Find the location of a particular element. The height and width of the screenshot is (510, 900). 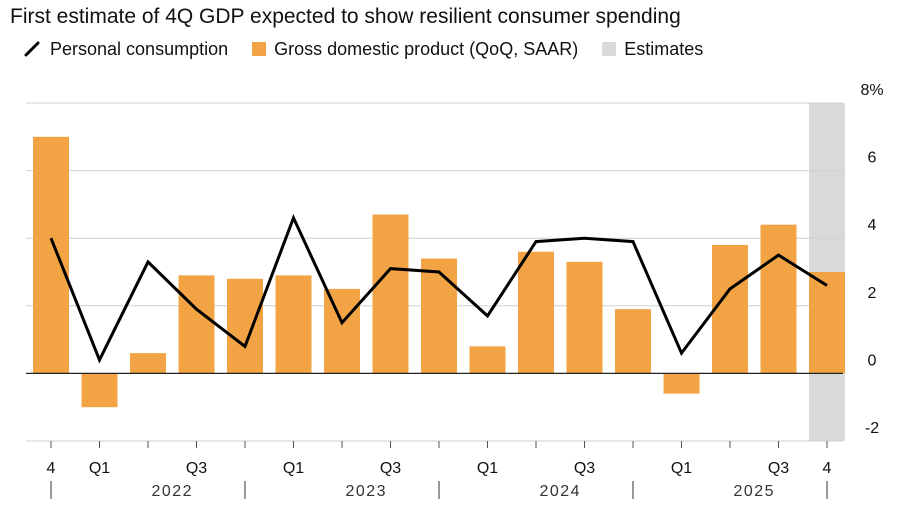

legend-gdp-label: Gross domestic product (QoQ, SAAR) is located at coordinates (426, 48).